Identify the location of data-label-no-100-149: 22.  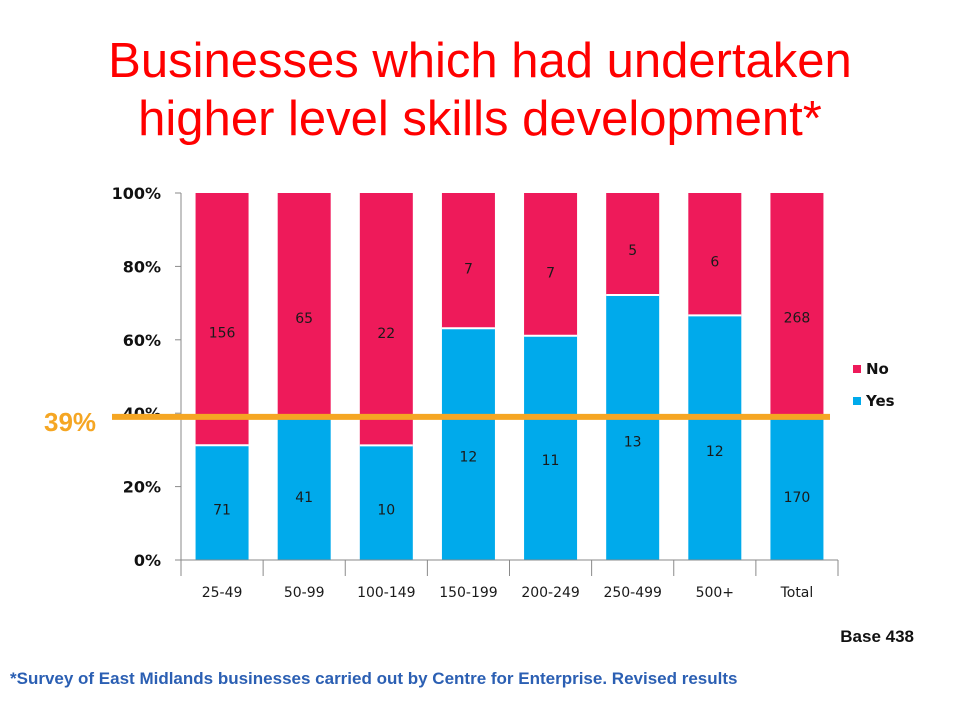
(386, 334).